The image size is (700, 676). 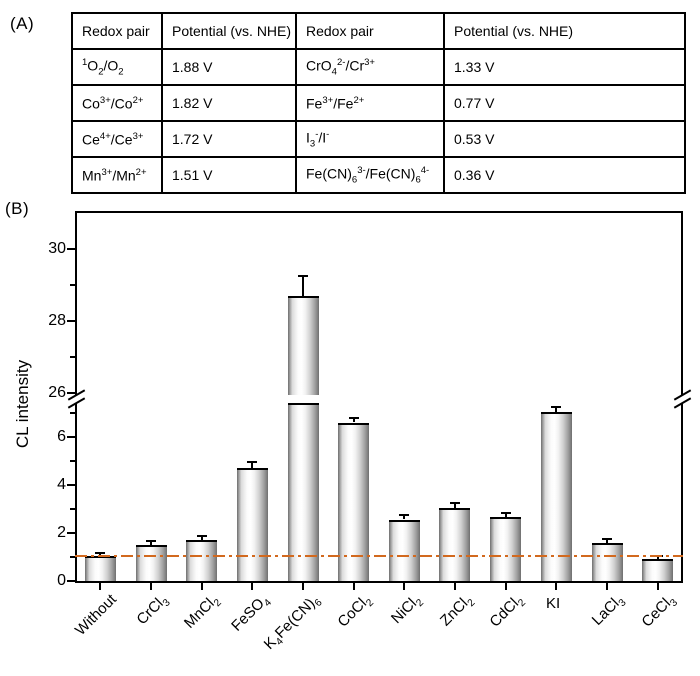 I want to click on y-tick-label: 28, so click(x=57, y=320).